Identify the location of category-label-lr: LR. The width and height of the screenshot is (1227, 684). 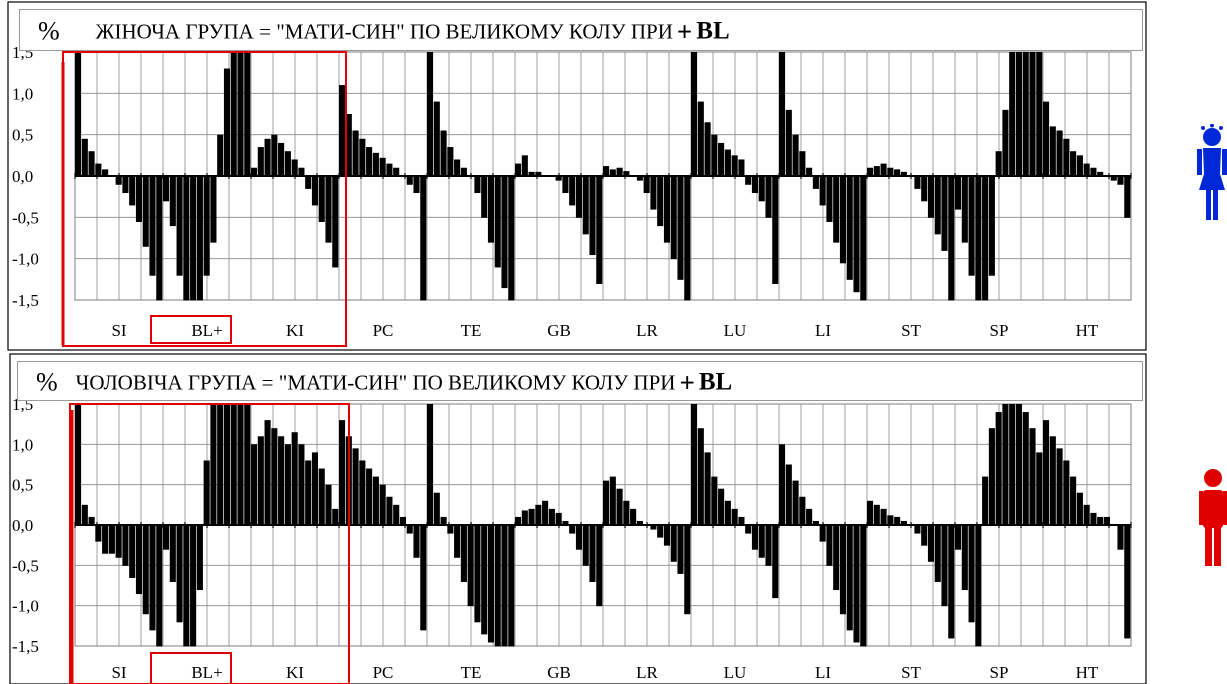
(647, 672).